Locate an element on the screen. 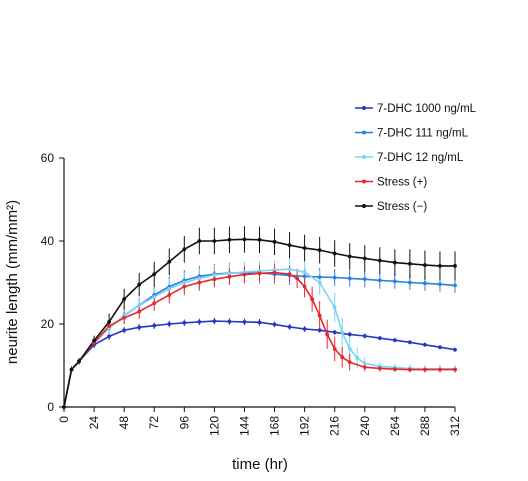  x-axis-title: time (hr) is located at coordinates (260, 464).